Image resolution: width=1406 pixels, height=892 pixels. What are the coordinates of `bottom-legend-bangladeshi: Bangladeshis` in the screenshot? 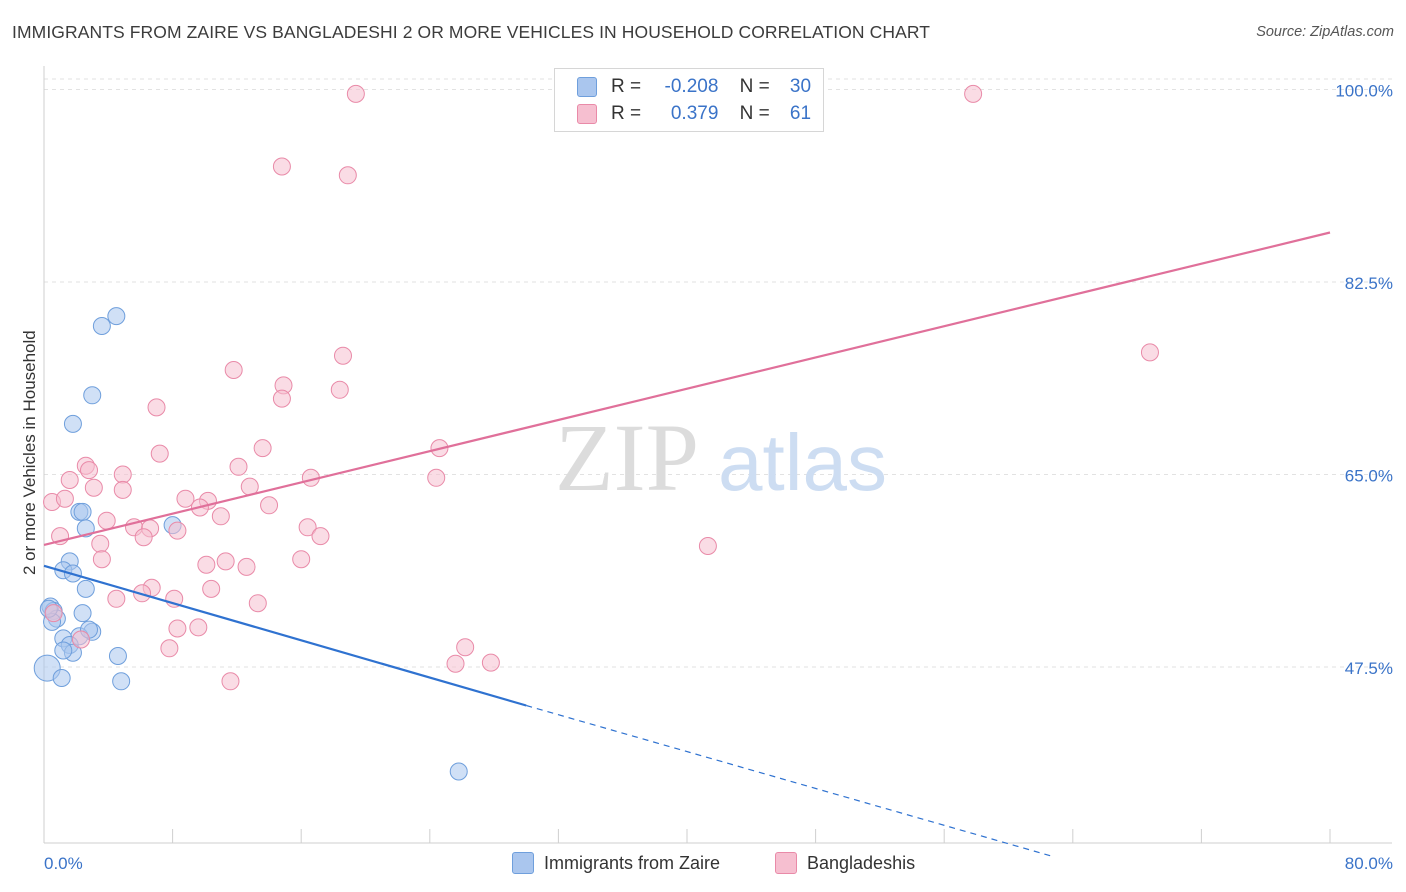 It's located at (845, 863).